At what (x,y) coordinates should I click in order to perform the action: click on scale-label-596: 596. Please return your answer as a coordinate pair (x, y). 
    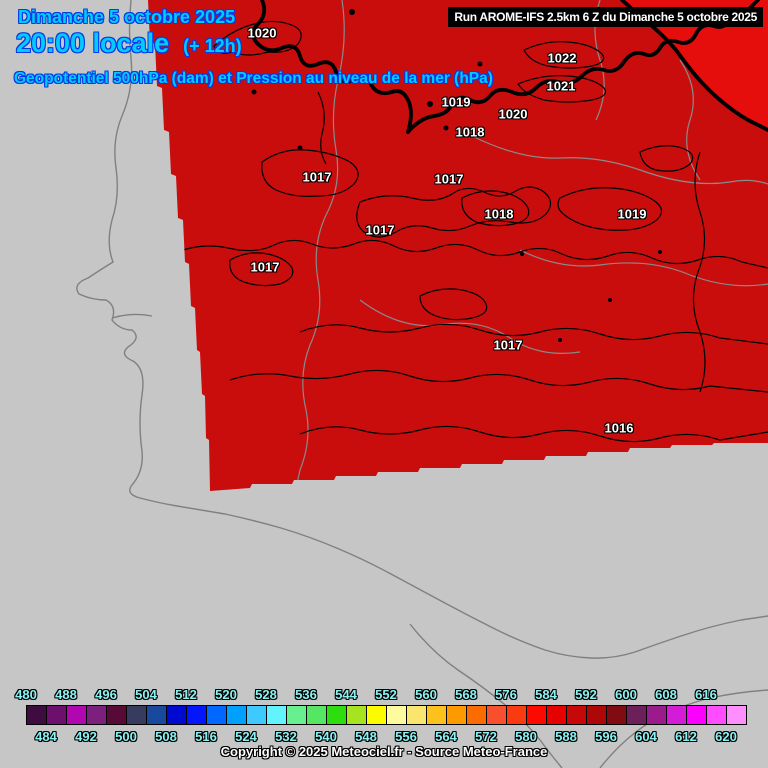
    Looking at the image, I should click on (606, 736).